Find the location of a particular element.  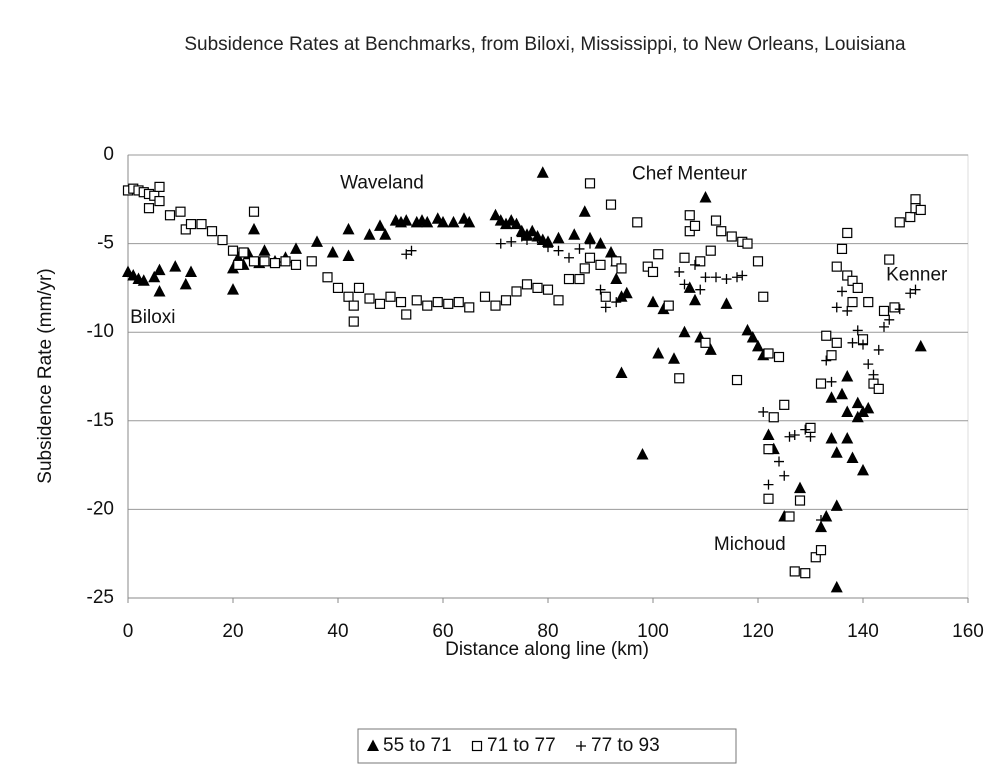

x-tick-label: 80 is located at coordinates (547, 631).